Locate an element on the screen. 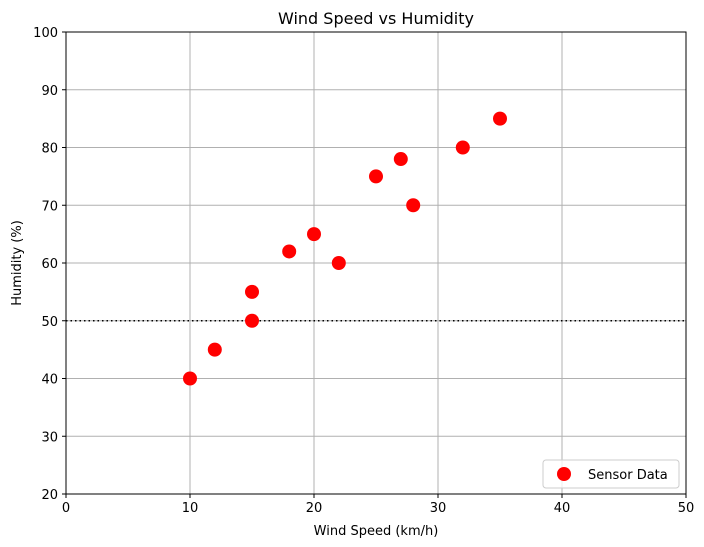 The image size is (704, 547). y-tick-label: 30 is located at coordinates (49, 437).